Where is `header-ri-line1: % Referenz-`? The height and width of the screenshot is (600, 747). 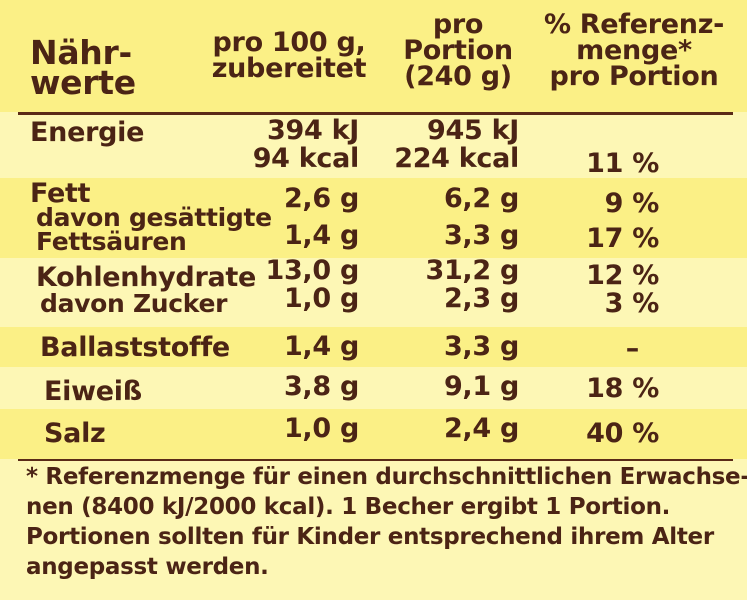 header-ri-line1: % Referenz- is located at coordinates (634, 24).